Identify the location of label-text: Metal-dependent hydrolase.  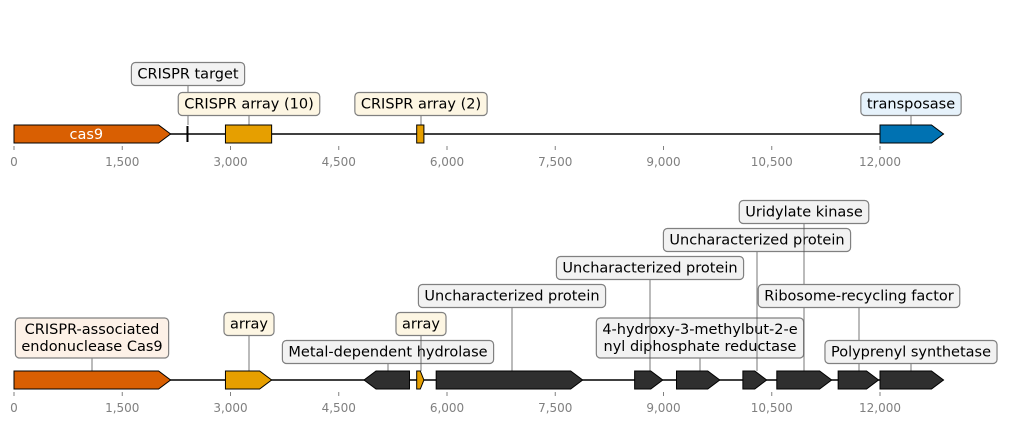
(387, 353).